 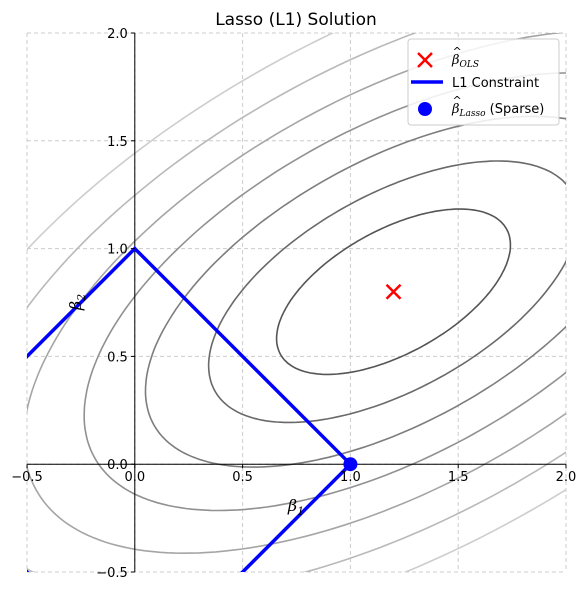 I want to click on legend-l1-label: L1 Constraint, so click(x=495, y=83).